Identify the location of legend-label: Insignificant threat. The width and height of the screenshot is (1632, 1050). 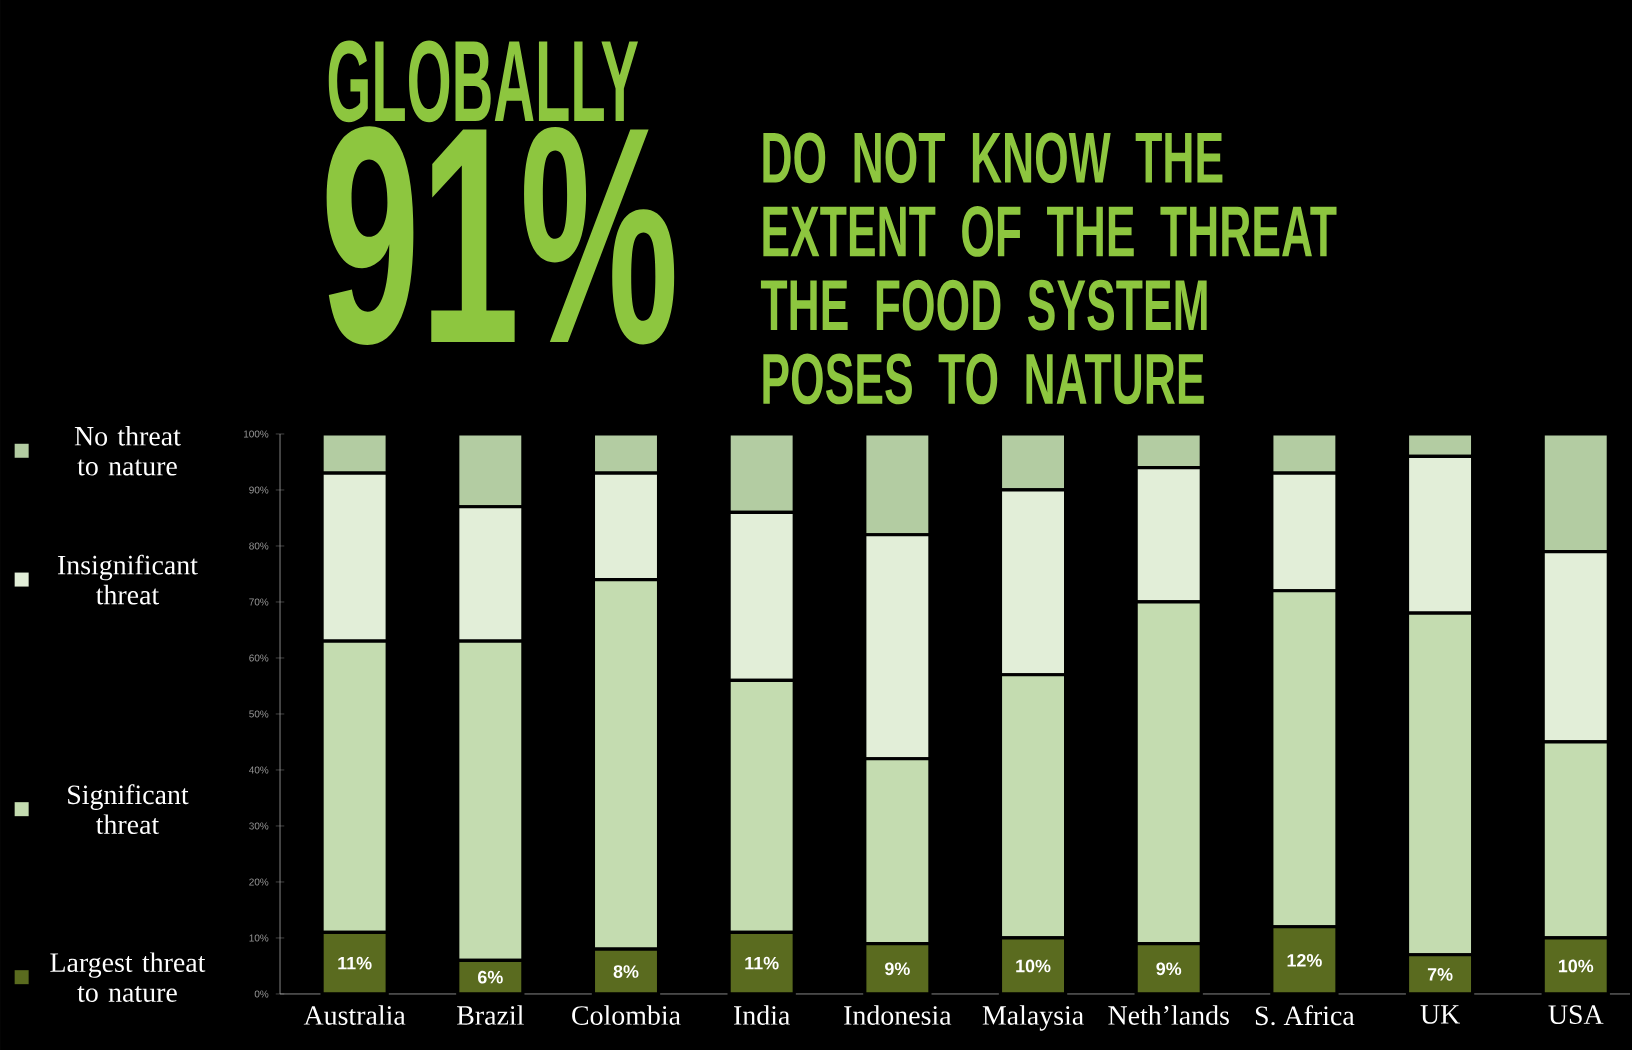
(127, 579).